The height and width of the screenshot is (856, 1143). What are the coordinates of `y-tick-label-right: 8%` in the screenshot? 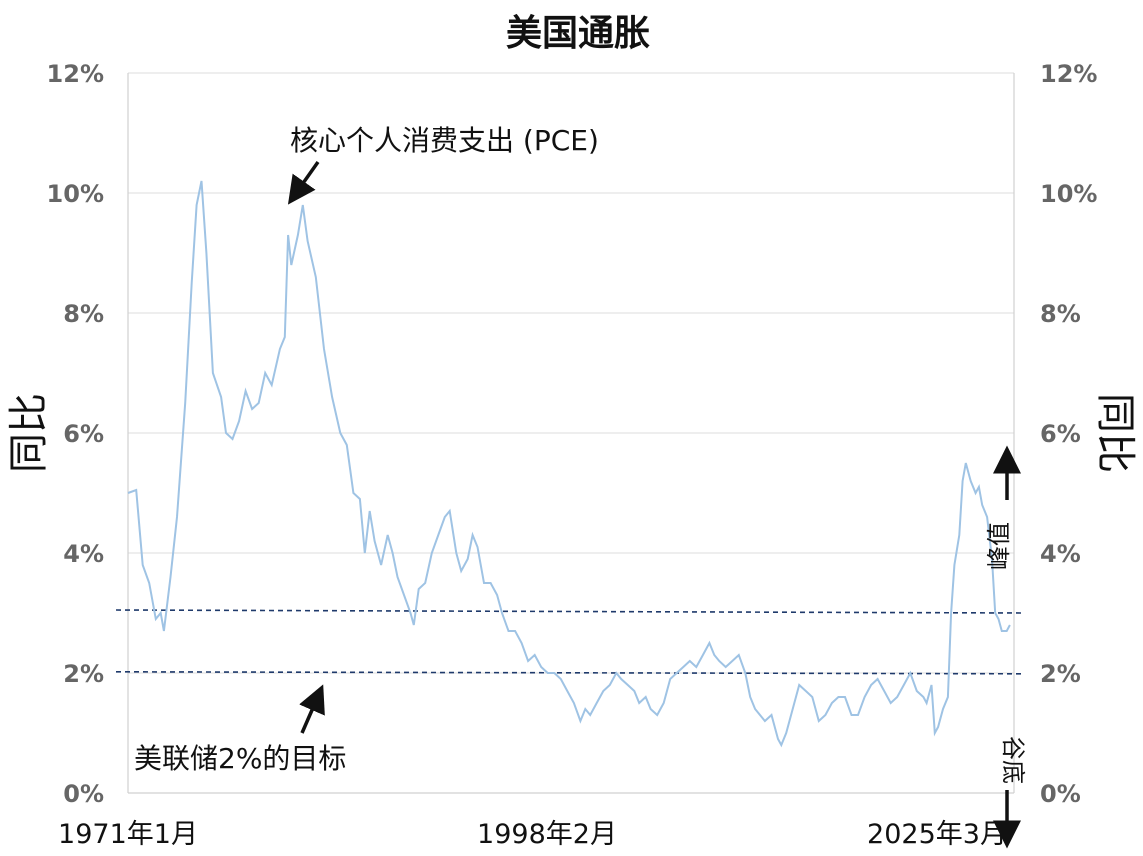 It's located at (1060, 314).